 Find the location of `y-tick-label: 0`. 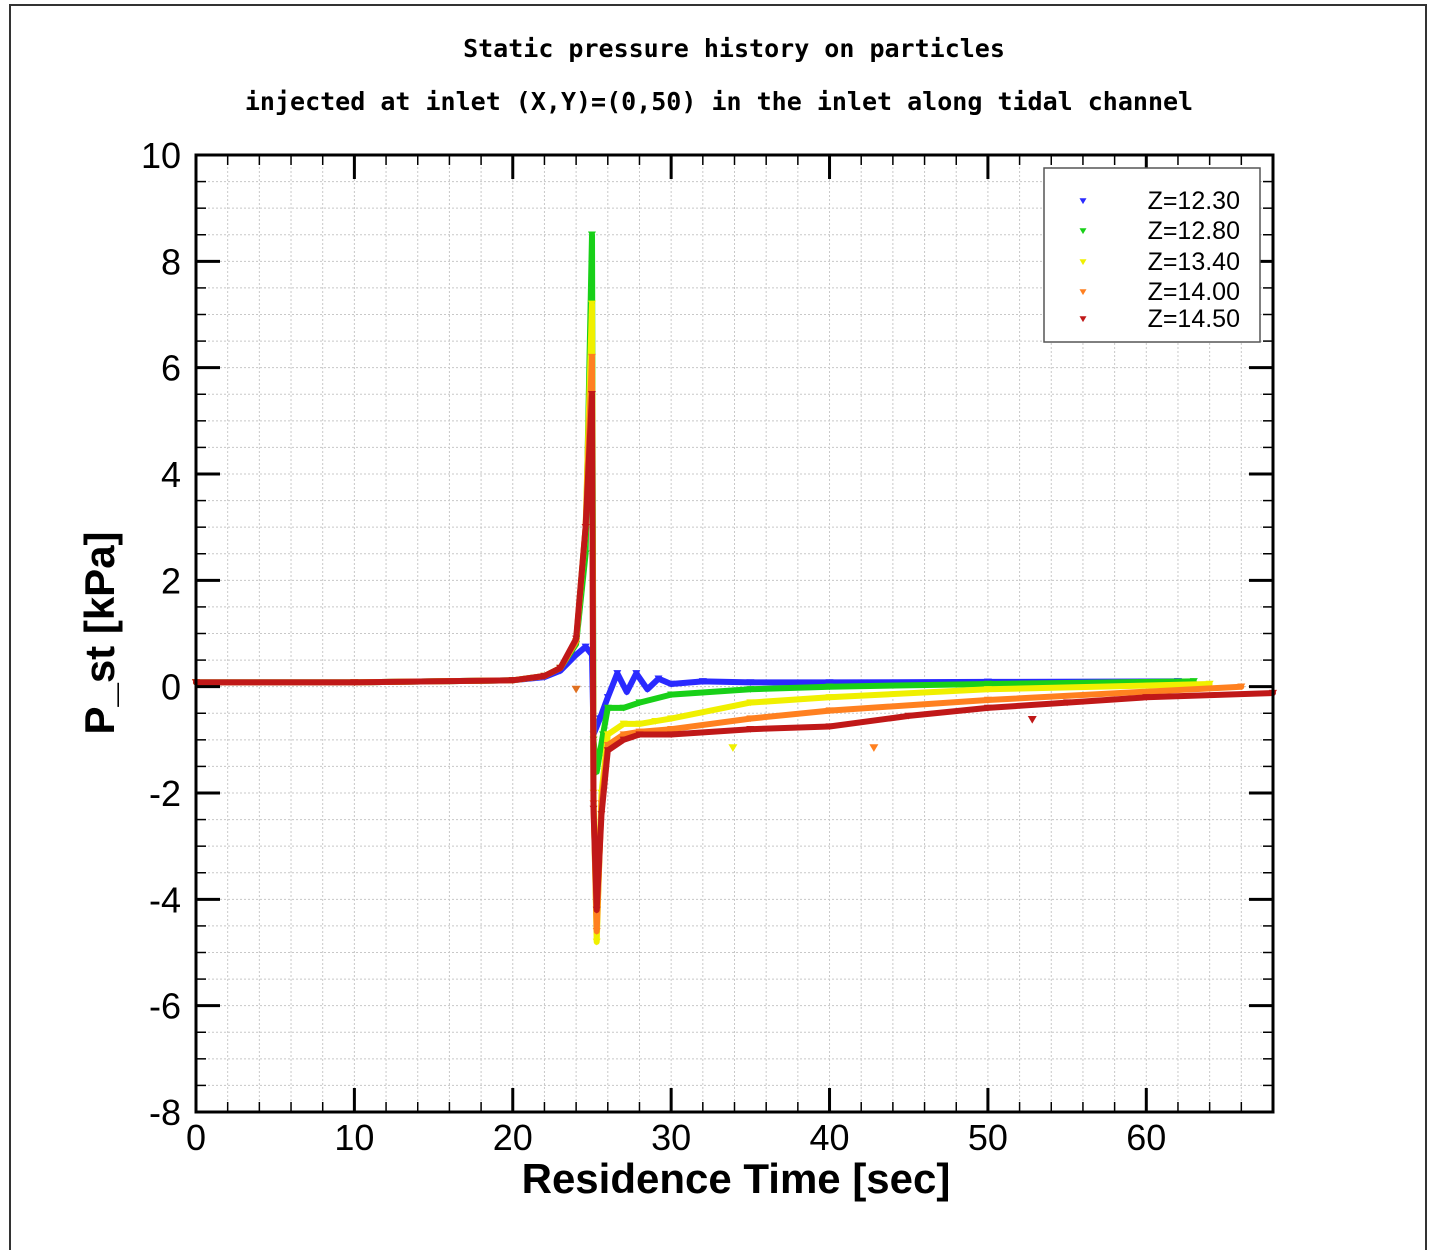

y-tick-label: 0 is located at coordinates (171, 687).